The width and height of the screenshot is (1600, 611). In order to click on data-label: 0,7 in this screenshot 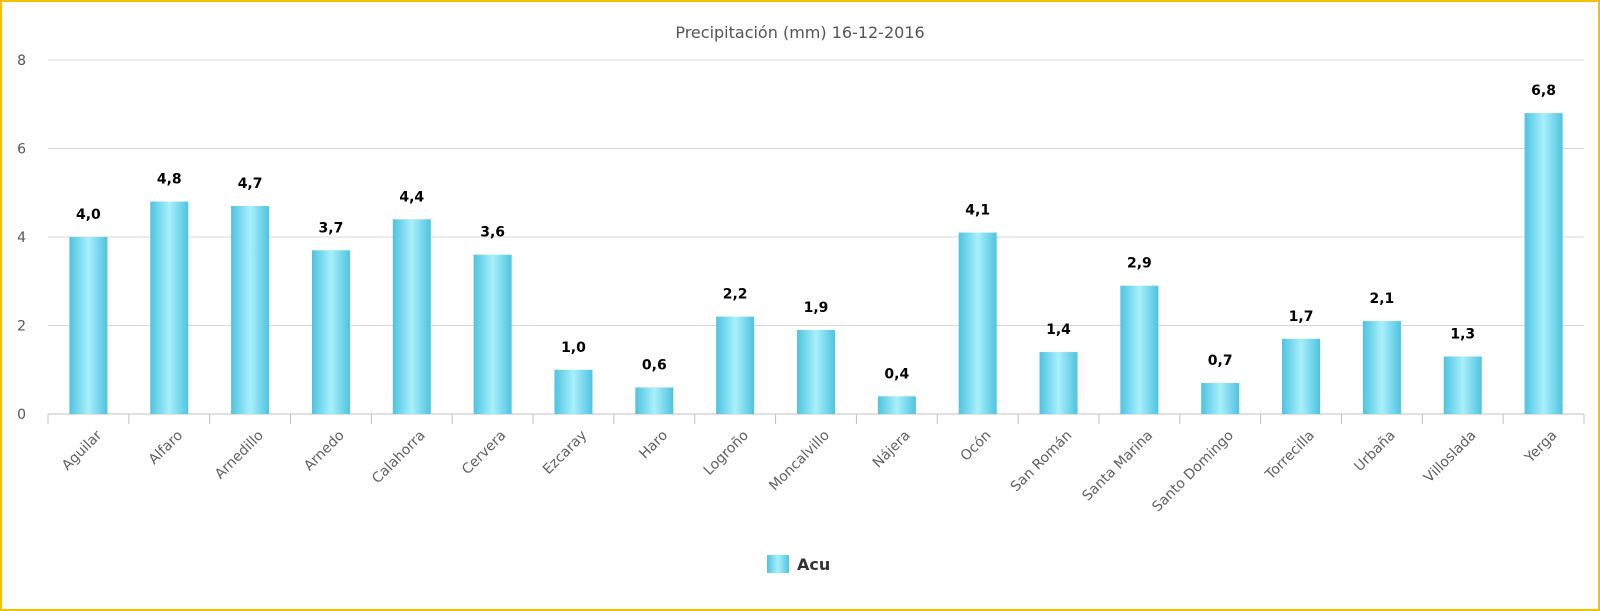, I will do `click(1220, 361)`.